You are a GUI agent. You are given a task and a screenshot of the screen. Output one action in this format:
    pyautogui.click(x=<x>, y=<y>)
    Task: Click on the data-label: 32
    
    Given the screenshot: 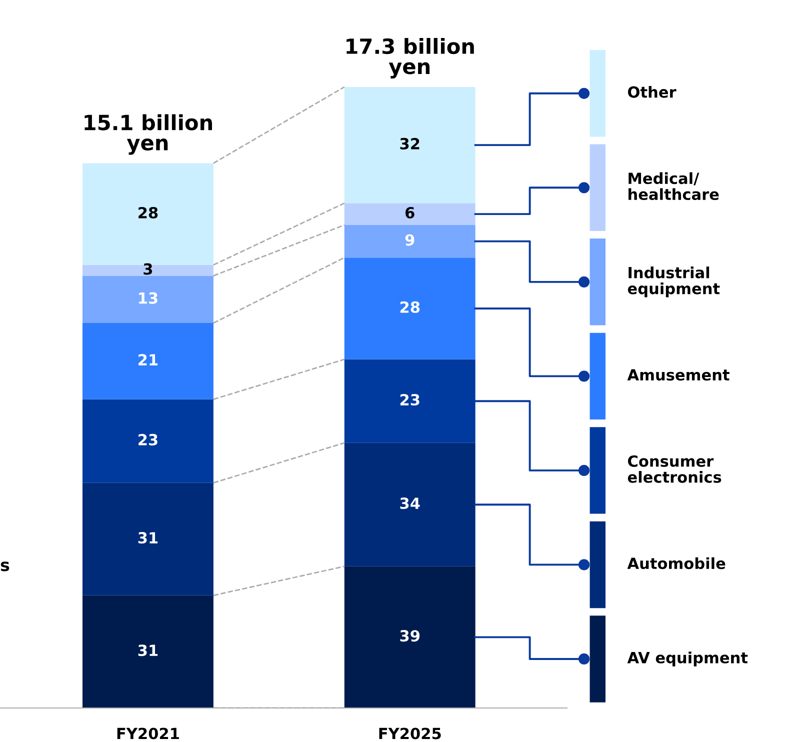 What is the action you would take?
    pyautogui.click(x=410, y=144)
    